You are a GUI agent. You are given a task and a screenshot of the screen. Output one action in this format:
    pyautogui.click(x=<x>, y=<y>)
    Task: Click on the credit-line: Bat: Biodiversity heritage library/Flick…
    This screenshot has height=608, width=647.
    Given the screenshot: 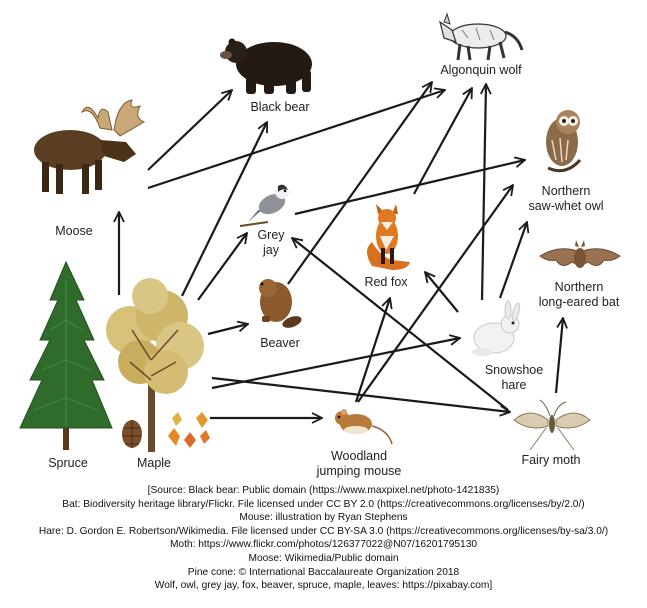 What is the action you would take?
    pyautogui.click(x=323, y=504)
    